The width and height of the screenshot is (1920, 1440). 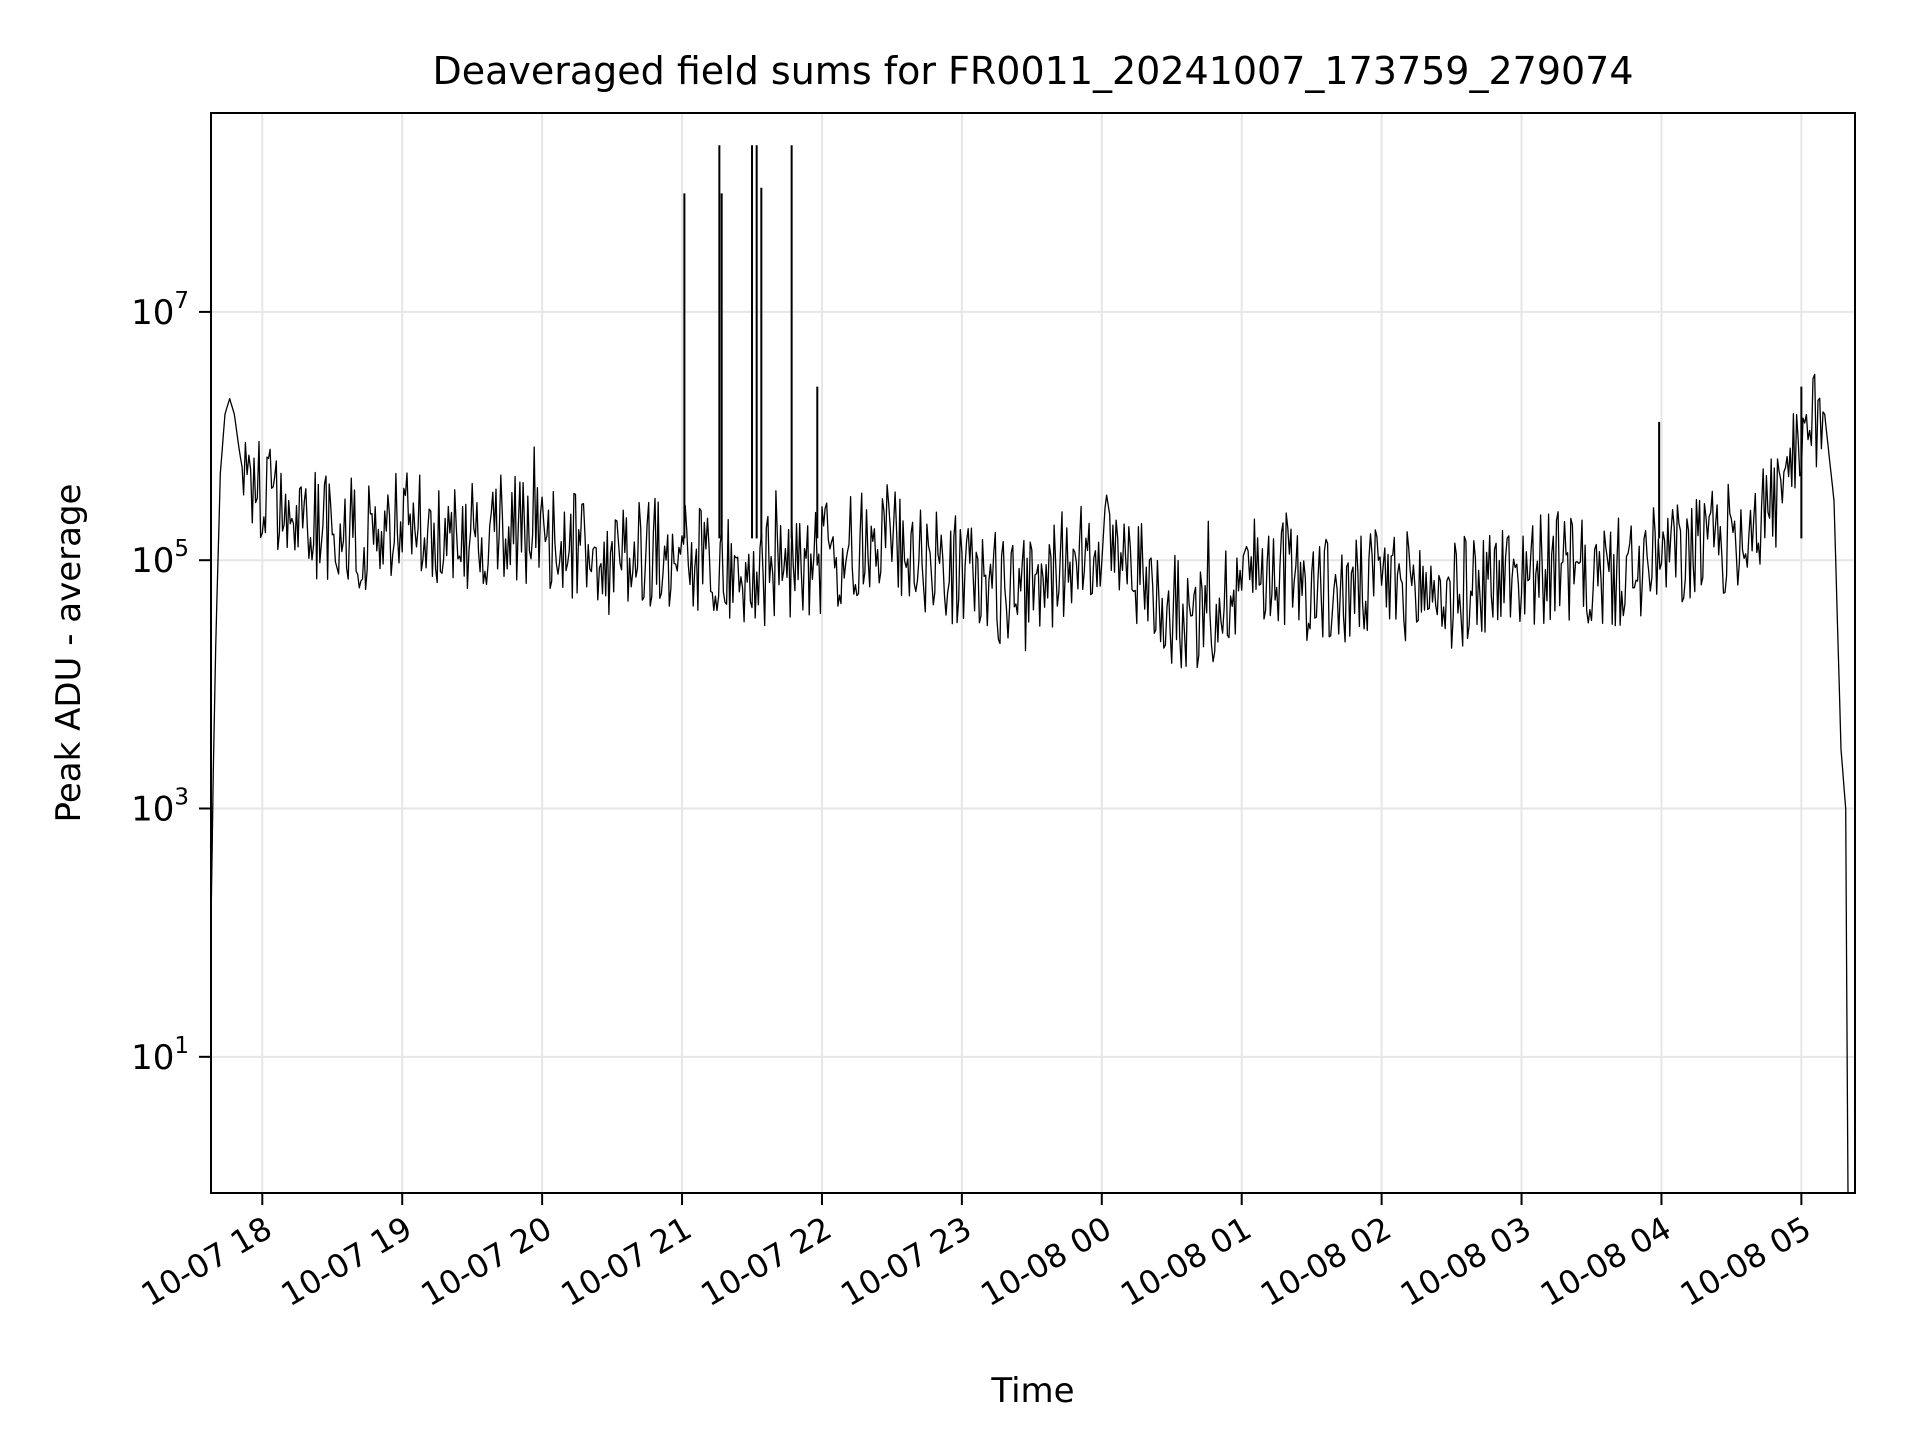 What do you see at coordinates (160, 807) in the screenshot?
I see `y-tick-label: 10³` at bounding box center [160, 807].